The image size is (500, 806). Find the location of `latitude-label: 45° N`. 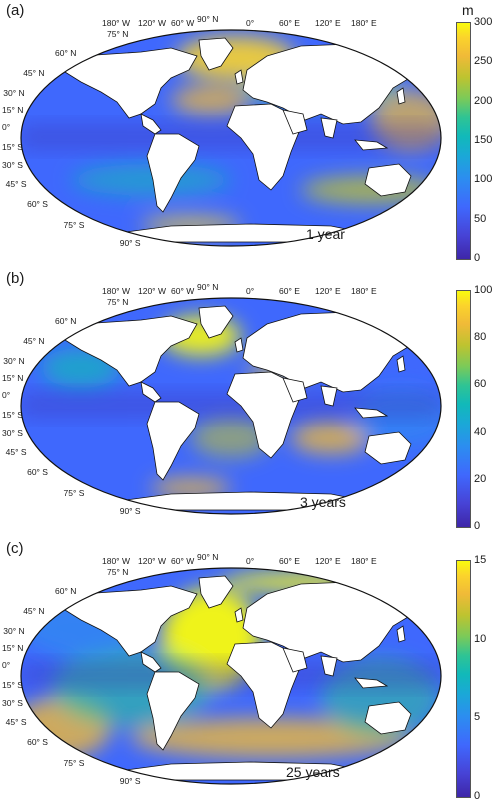

latitude-label: 45° N is located at coordinates (34, 73).